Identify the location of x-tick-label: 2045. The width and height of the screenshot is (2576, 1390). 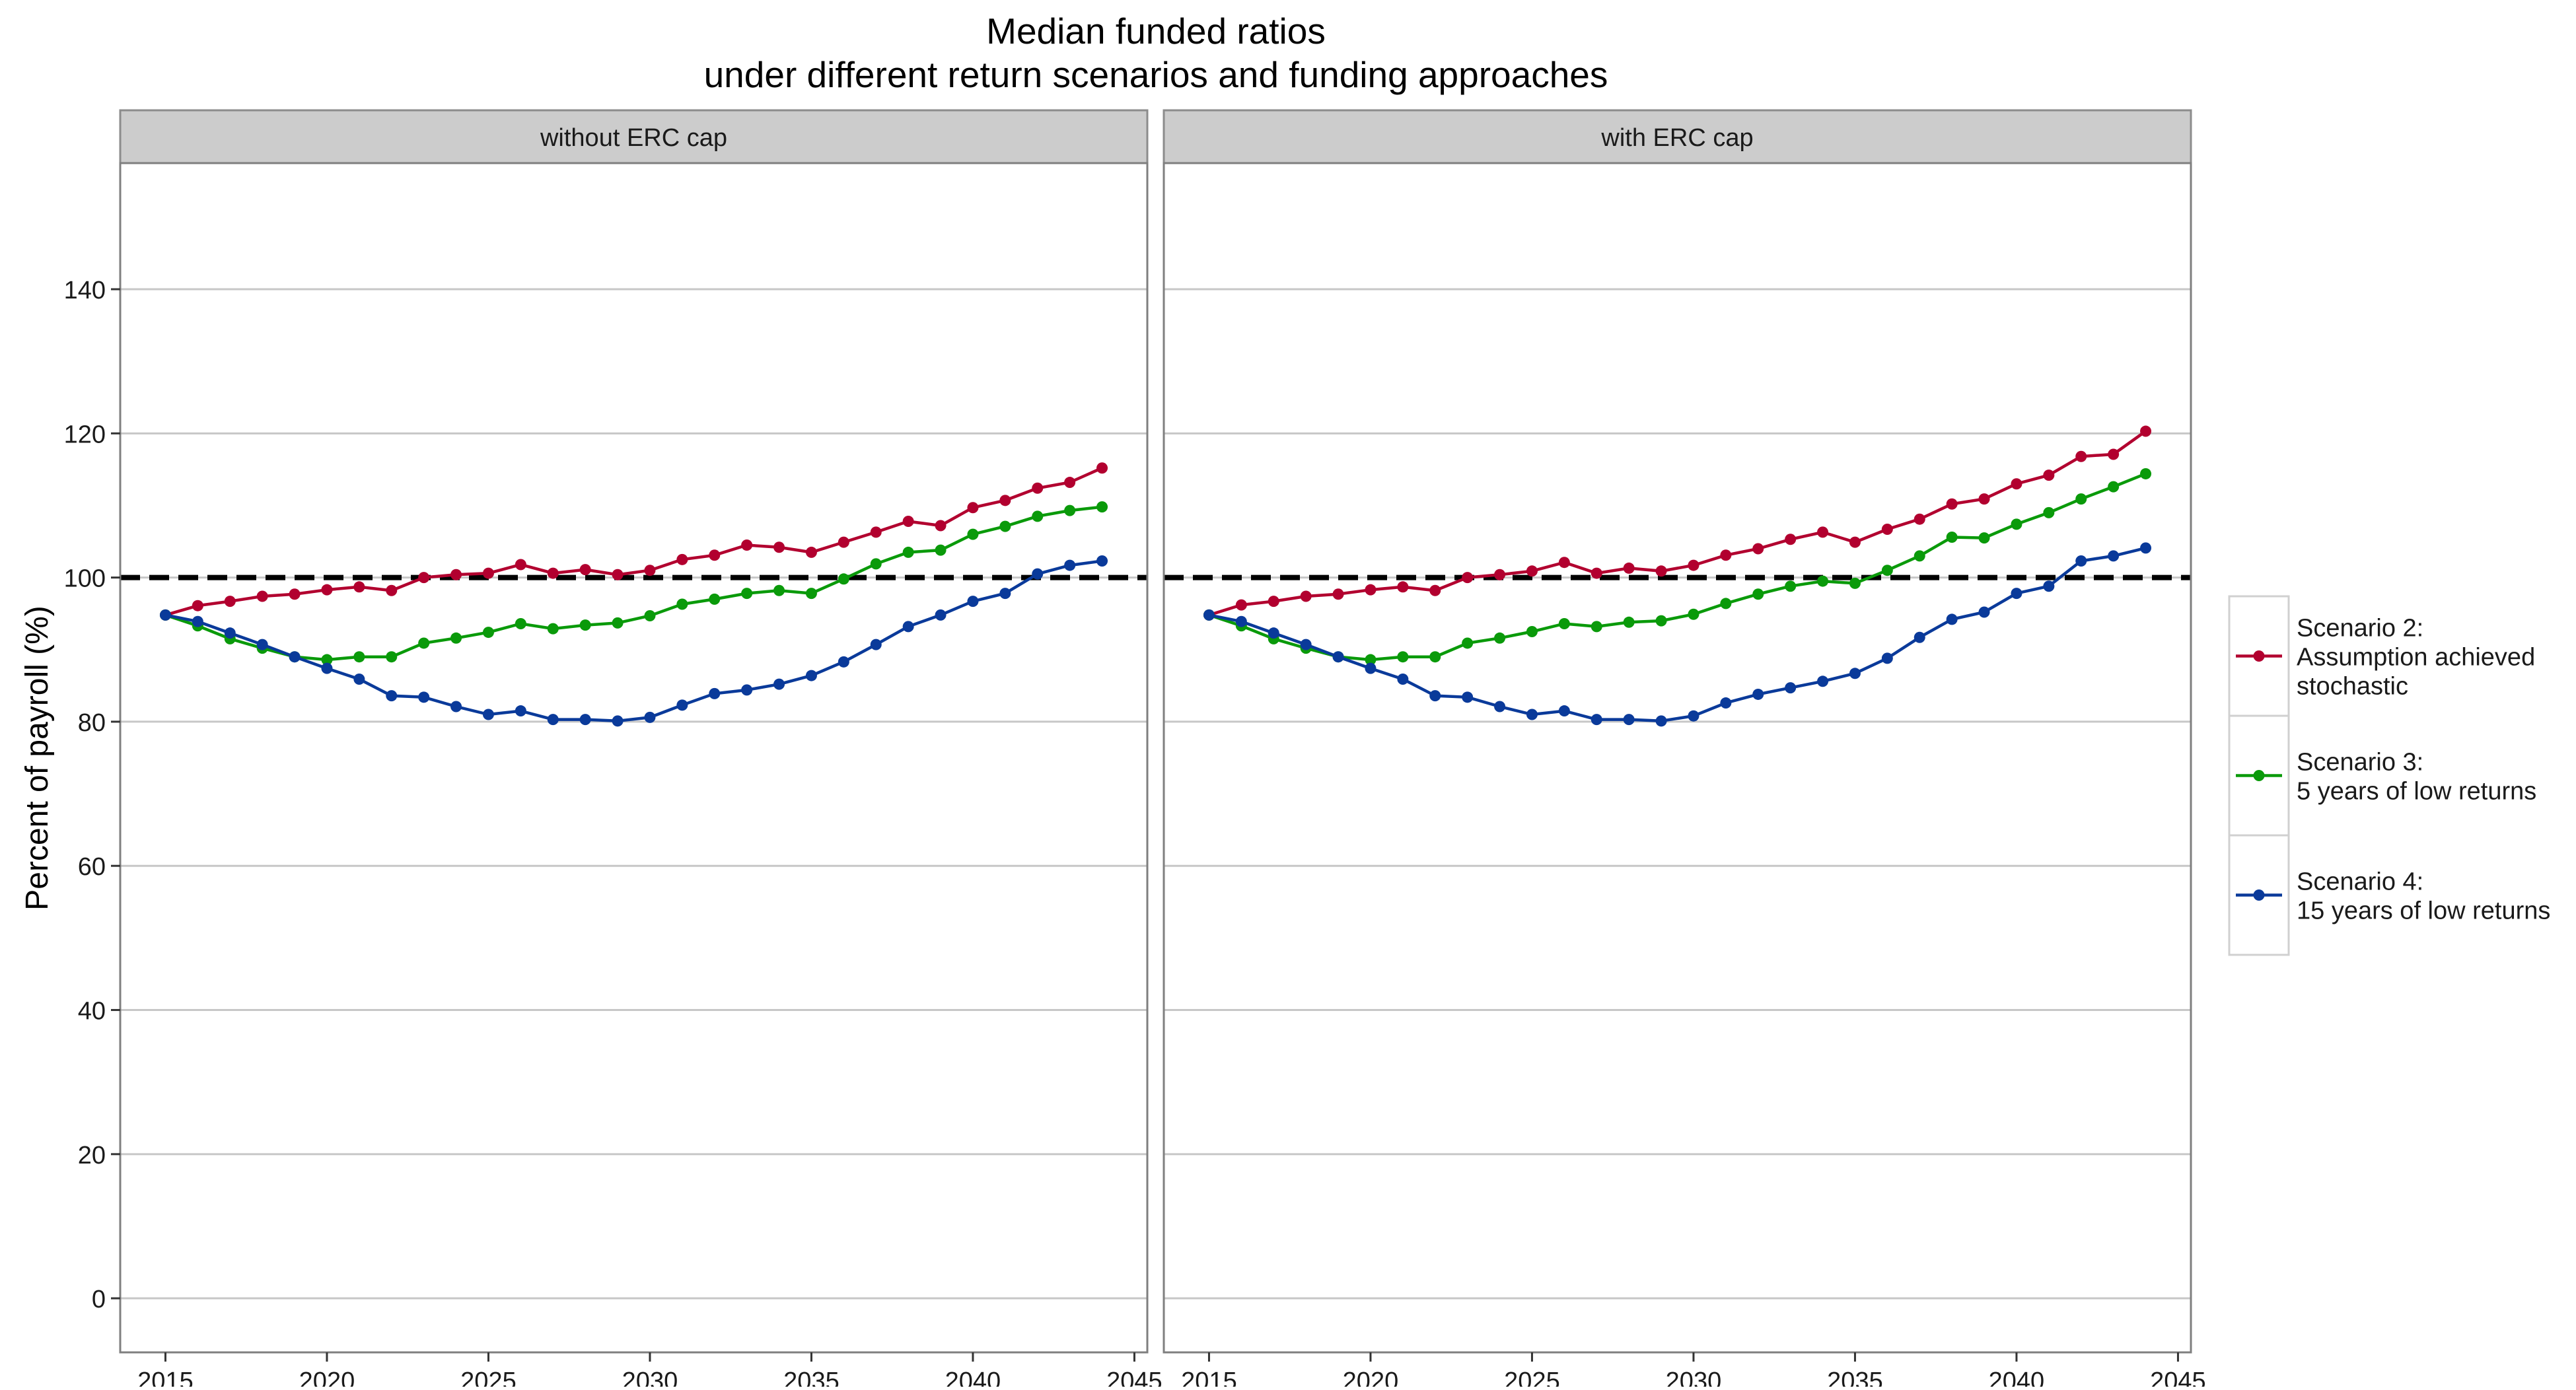
(1135, 1377).